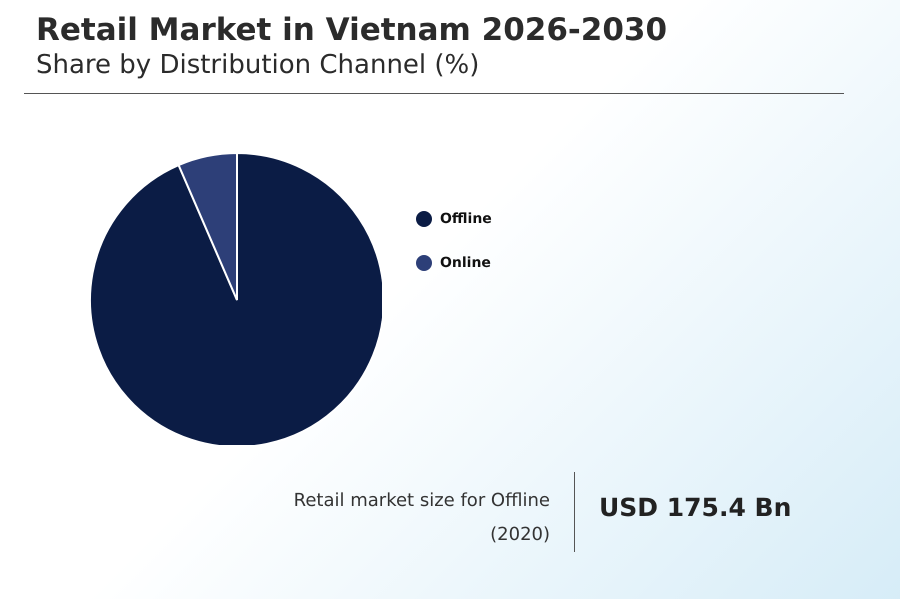 Image resolution: width=900 pixels, height=599 pixels. I want to click on chart-subtitle: Share by Distribution Channel (%), so click(258, 65).